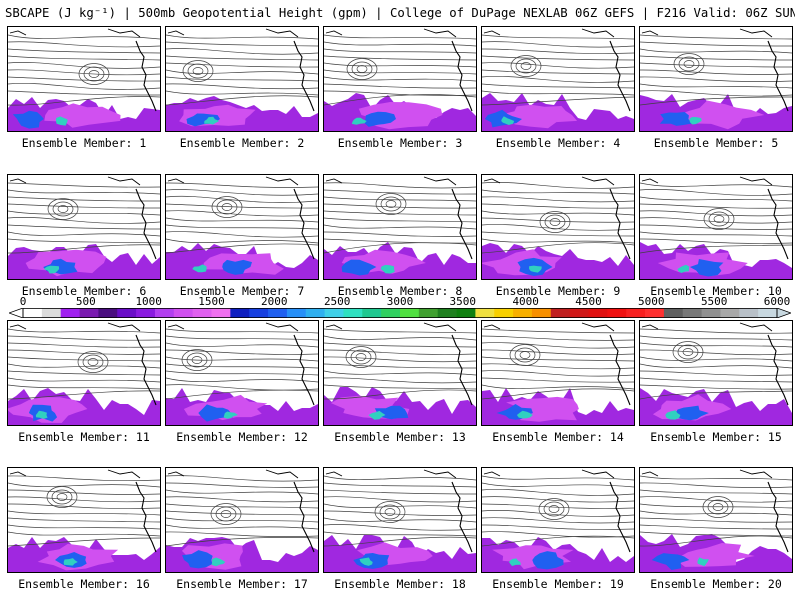  What do you see at coordinates (558, 143) in the screenshot?
I see `member-label: Ensemble Member: 4` at bounding box center [558, 143].